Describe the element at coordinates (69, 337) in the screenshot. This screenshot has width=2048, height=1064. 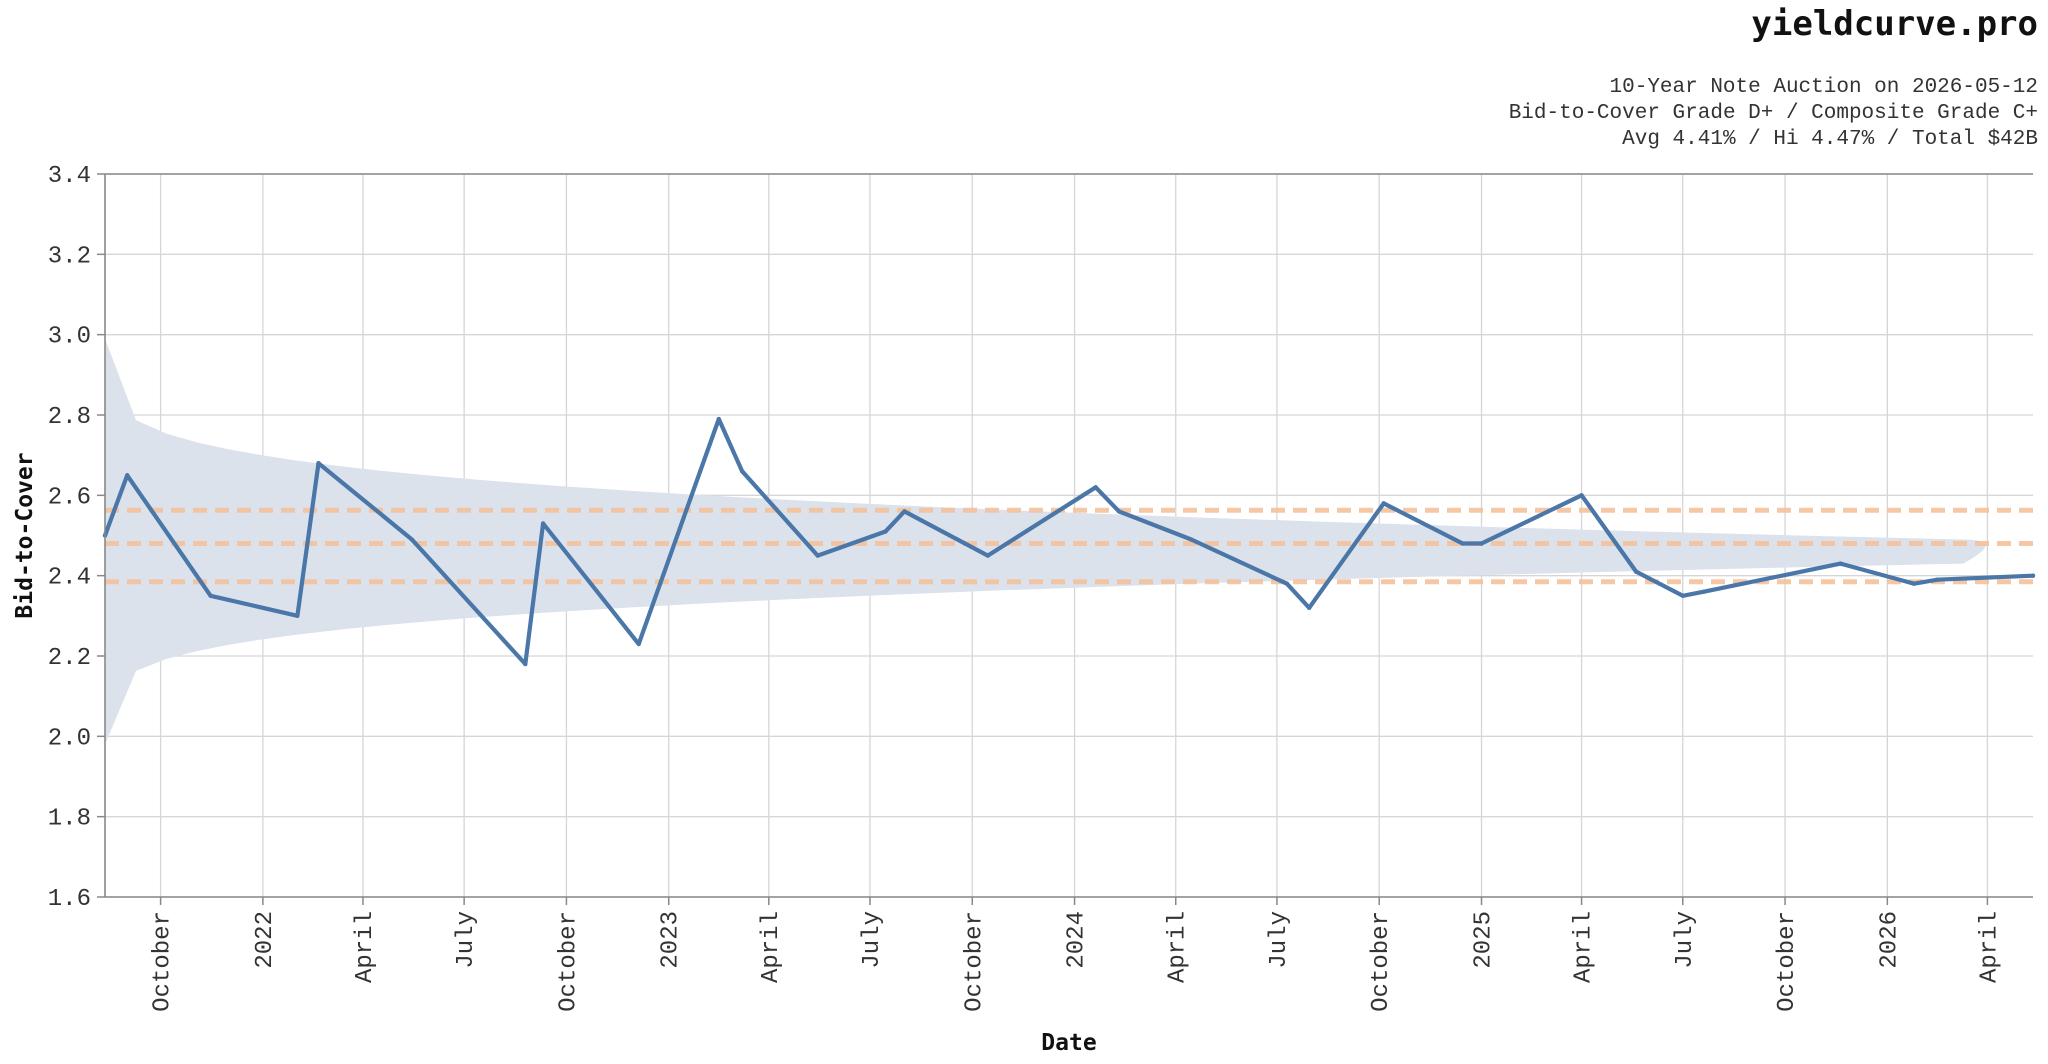
I see `y-tick-label: 3.0` at that location.